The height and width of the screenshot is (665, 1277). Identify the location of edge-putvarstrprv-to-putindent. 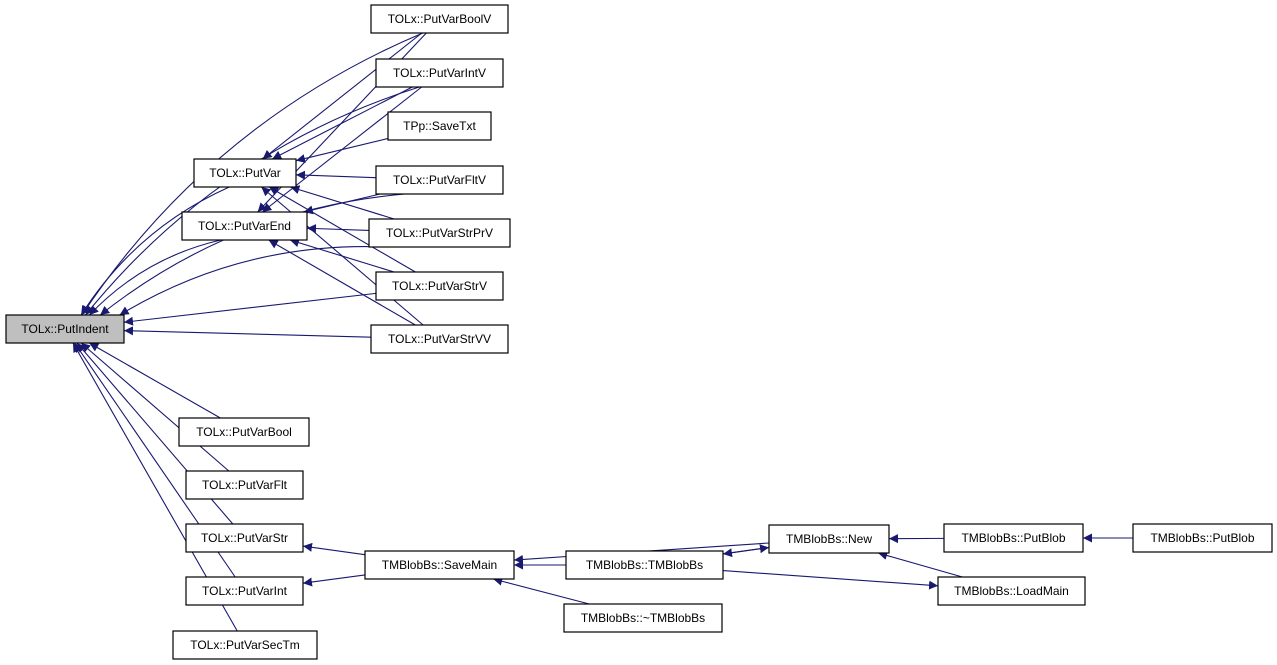
(252, 281).